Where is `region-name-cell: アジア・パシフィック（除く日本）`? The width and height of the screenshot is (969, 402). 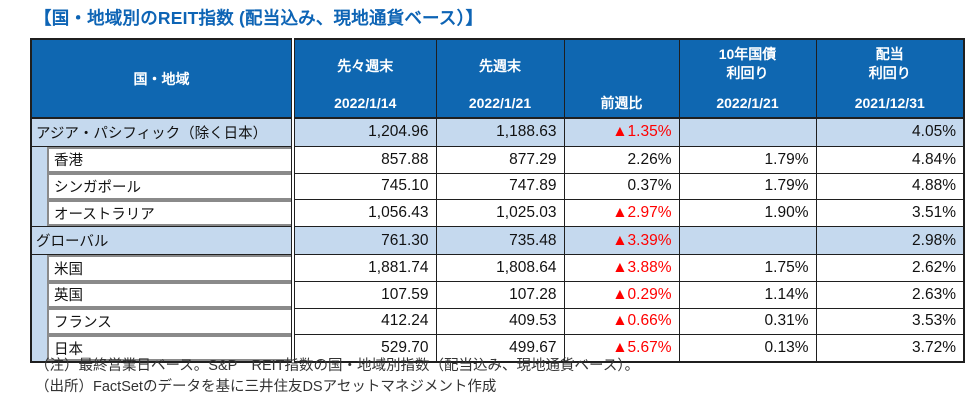
region-name-cell: アジア・パシフィック（除く日本） is located at coordinates (162, 132).